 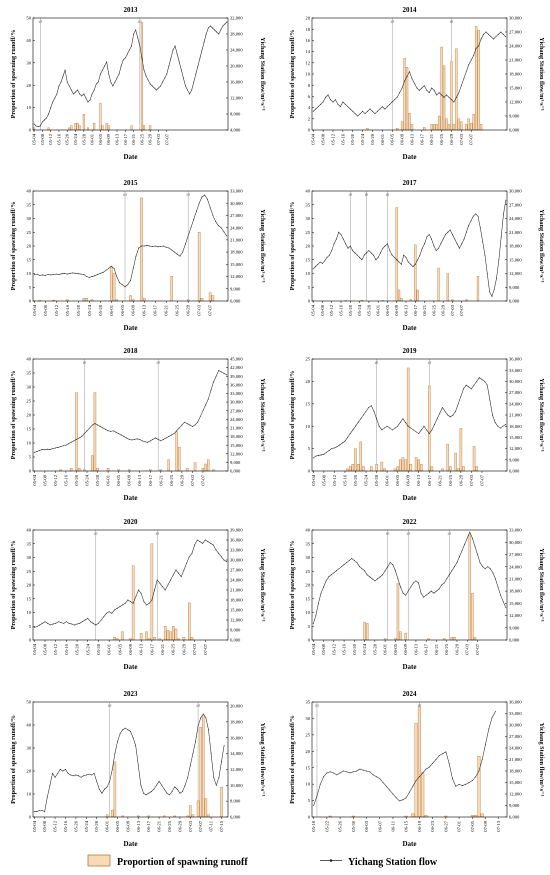 I want to click on x-tick-label: 05-16, so click(x=344, y=648).